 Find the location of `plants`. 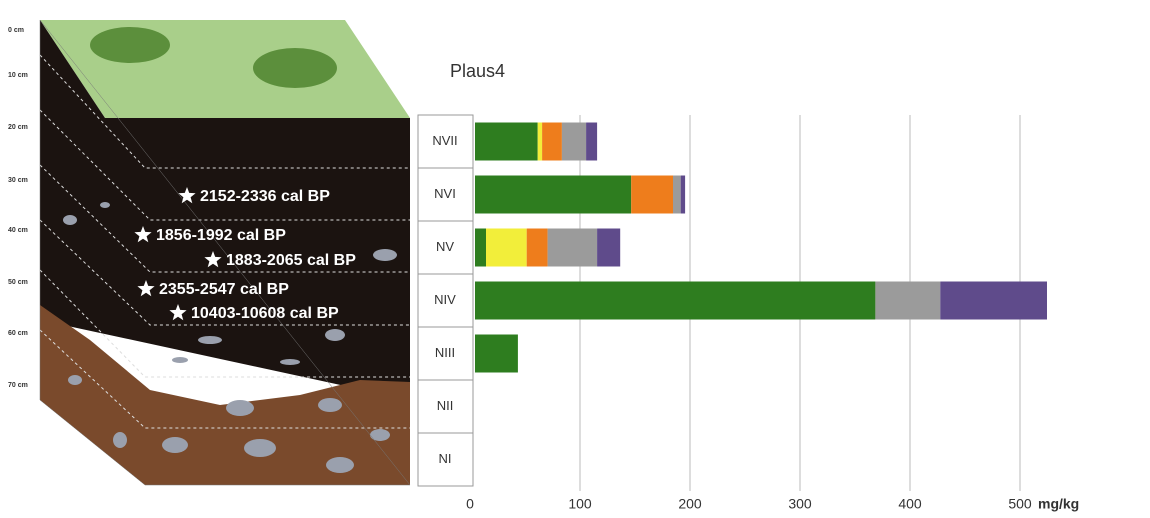

plants is located at coordinates (213, 57).